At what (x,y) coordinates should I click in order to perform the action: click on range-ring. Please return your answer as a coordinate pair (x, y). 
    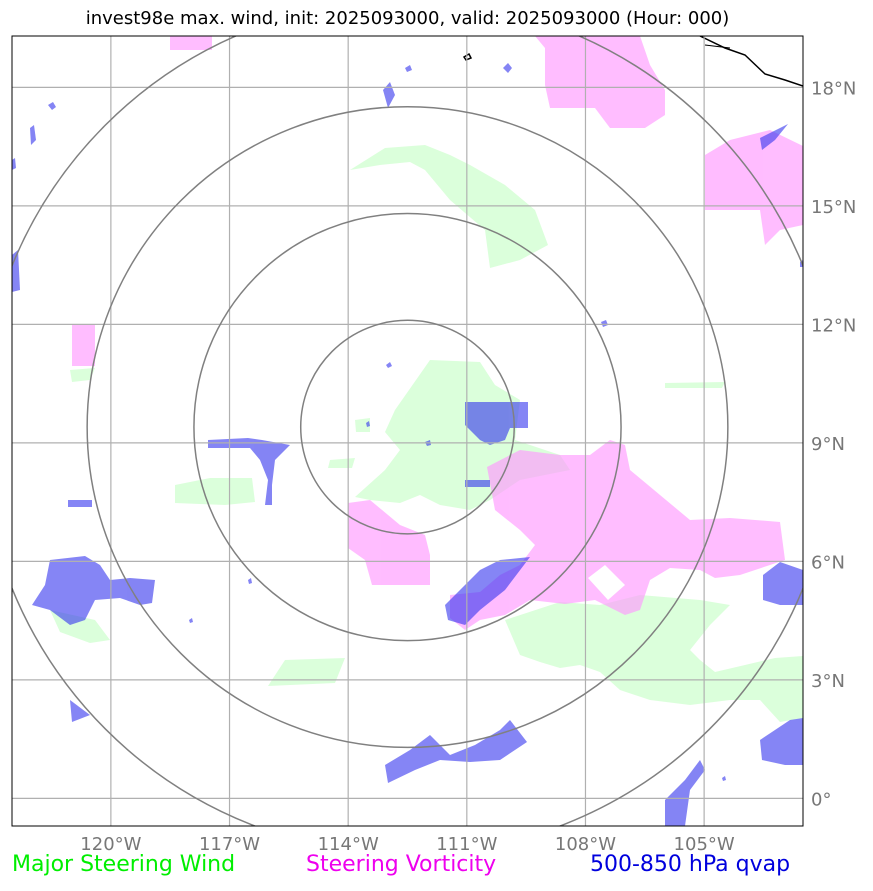
    Looking at the image, I should click on (407, 427).